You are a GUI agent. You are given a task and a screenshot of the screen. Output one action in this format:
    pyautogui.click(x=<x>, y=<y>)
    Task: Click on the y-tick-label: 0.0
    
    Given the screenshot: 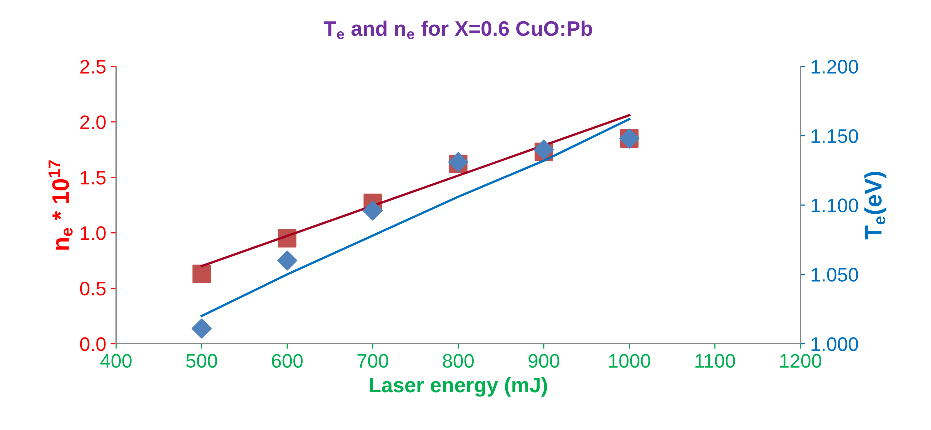 What is the action you would take?
    pyautogui.click(x=93, y=344)
    